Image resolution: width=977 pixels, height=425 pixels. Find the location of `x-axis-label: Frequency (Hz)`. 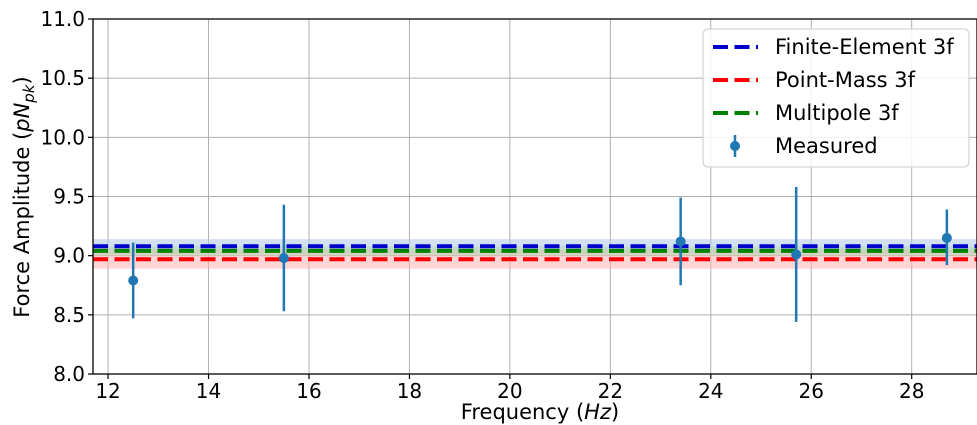

x-axis-label: Frequency (Hz) is located at coordinates (540, 412).